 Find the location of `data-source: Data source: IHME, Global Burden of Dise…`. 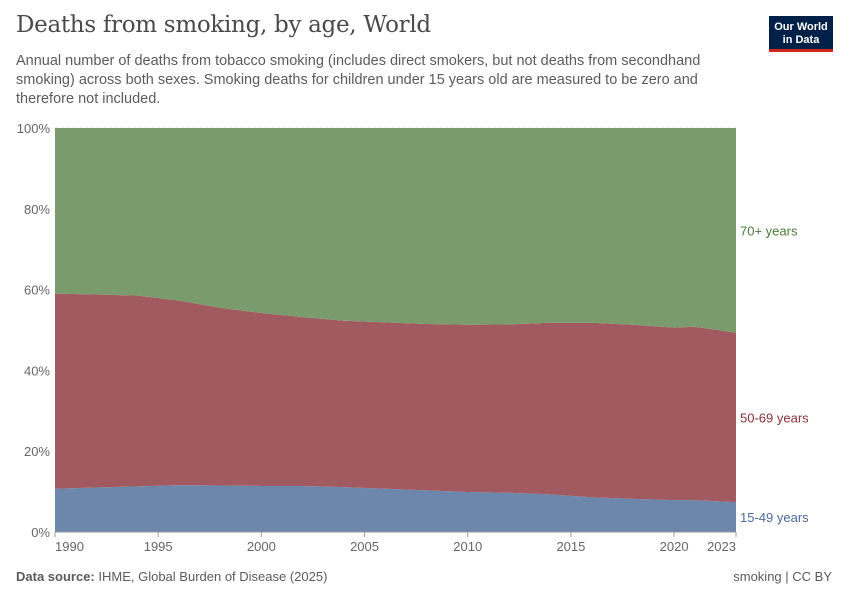

data-source: Data source: IHME, Global Burden of Dise… is located at coordinates (171, 576).